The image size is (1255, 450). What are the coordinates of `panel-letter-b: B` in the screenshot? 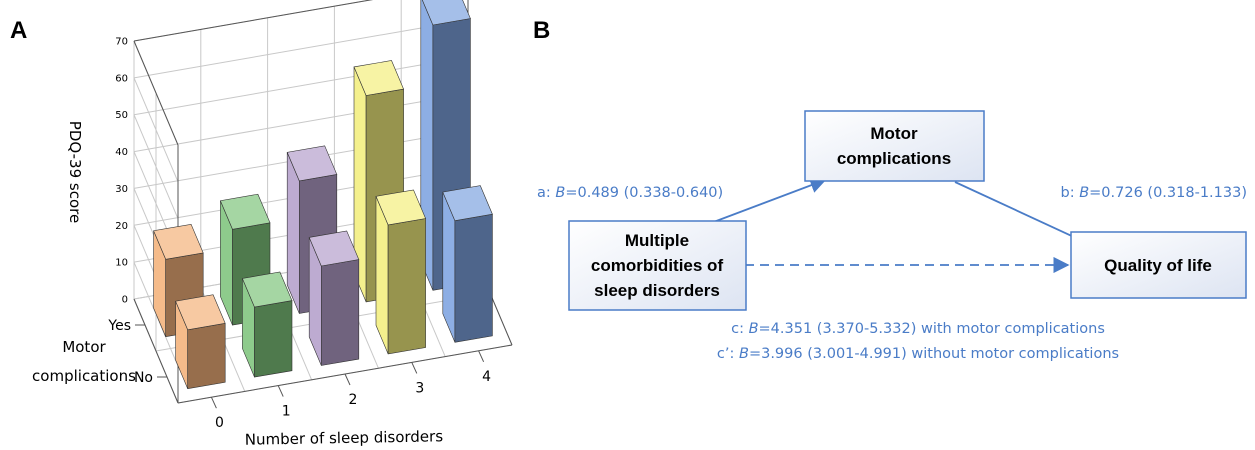 It's located at (541, 30).